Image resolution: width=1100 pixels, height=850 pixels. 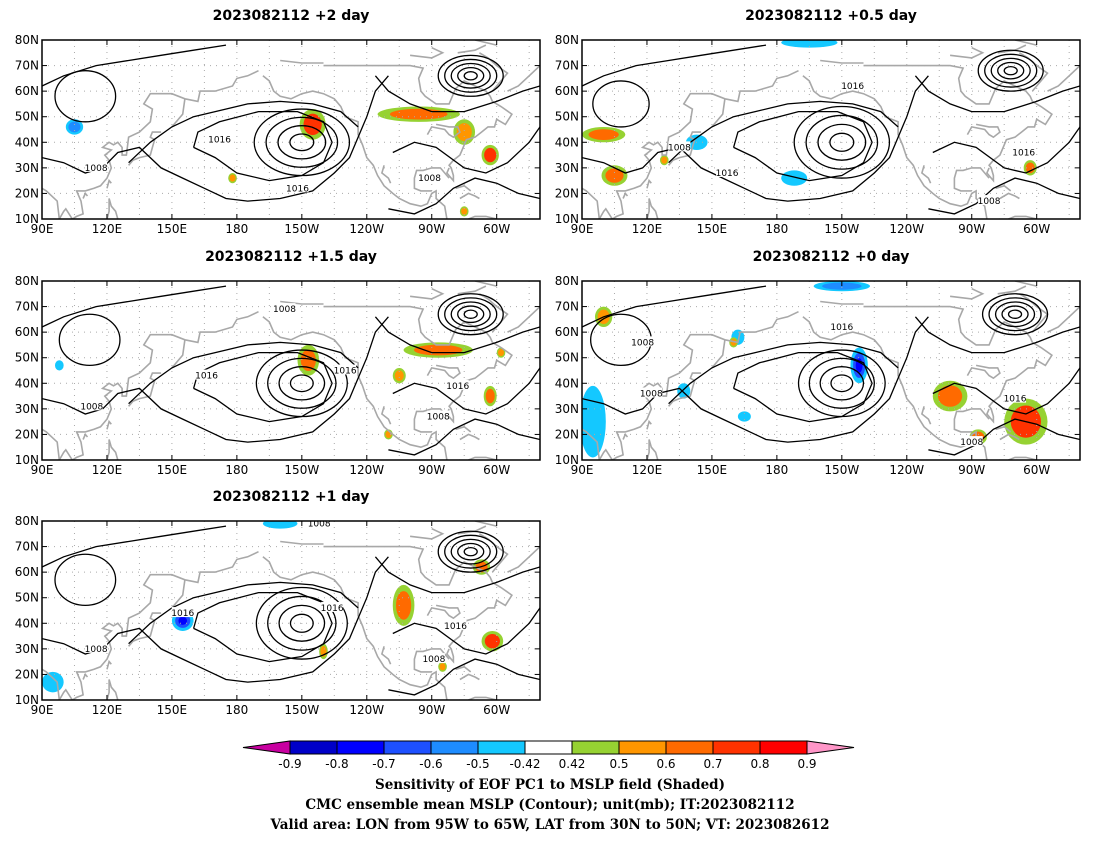 I want to click on lat-tick-label: 60N, so click(x=27, y=572).